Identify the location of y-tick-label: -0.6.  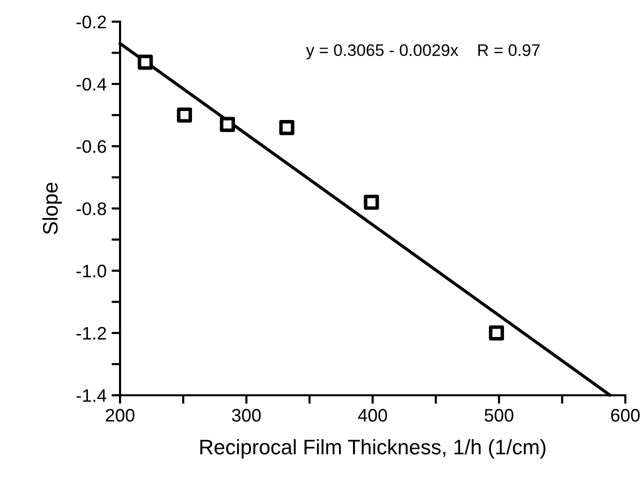
(91, 146).